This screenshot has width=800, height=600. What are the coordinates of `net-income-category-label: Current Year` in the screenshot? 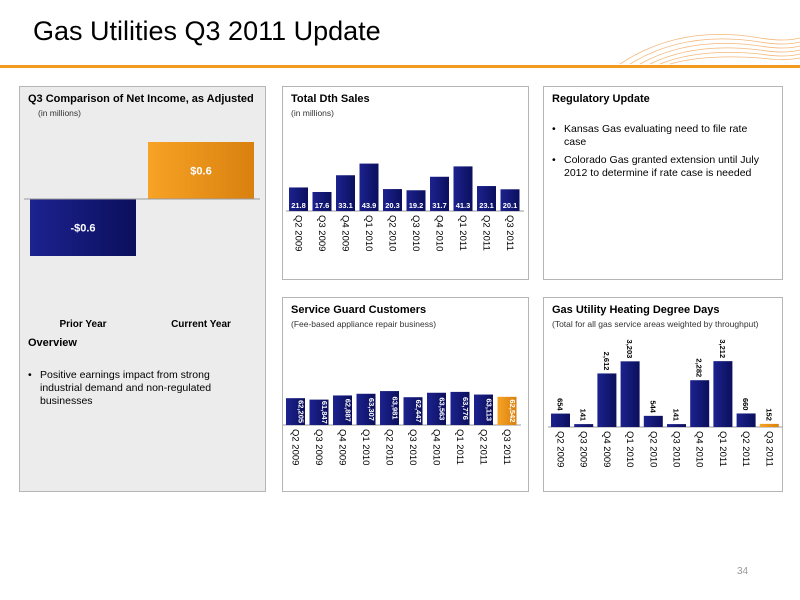 It's located at (201, 324).